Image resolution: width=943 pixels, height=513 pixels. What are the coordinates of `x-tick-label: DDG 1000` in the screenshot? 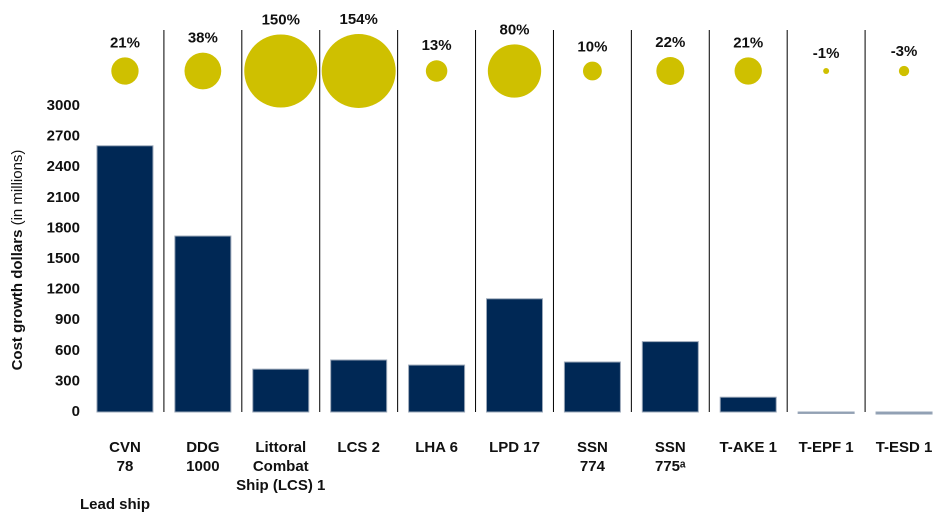 It's located at (203, 457).